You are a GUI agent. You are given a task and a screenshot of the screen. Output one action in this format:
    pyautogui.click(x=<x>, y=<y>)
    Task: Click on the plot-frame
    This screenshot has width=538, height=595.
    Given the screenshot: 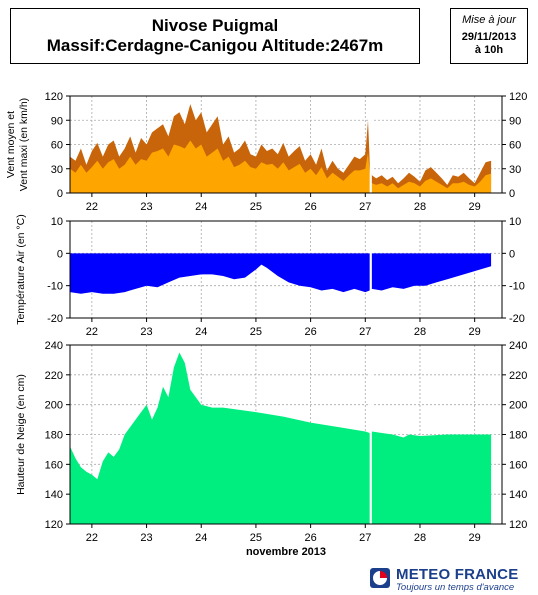 What is the action you would take?
    pyautogui.click(x=286, y=269)
    